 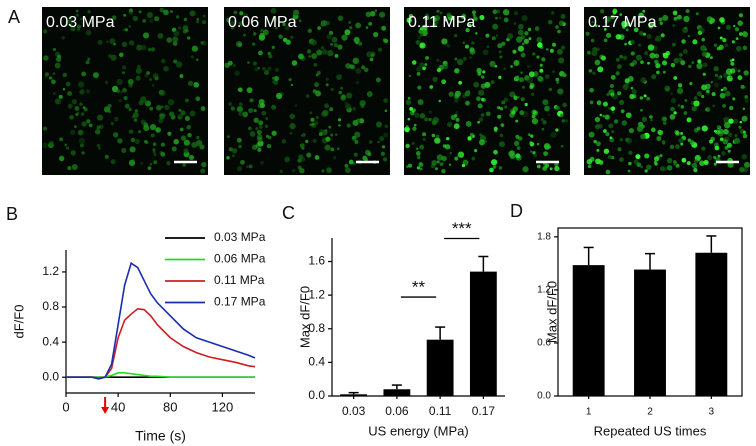 I want to click on x-axis-label: Repeated US times, so click(x=650, y=430).